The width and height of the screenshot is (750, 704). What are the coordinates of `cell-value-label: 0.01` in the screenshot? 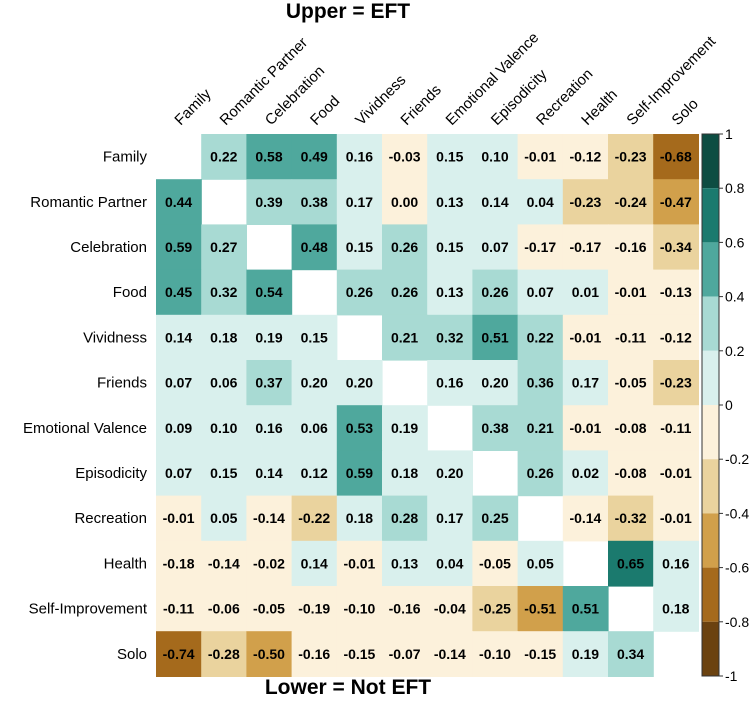 It's located at (585, 292).